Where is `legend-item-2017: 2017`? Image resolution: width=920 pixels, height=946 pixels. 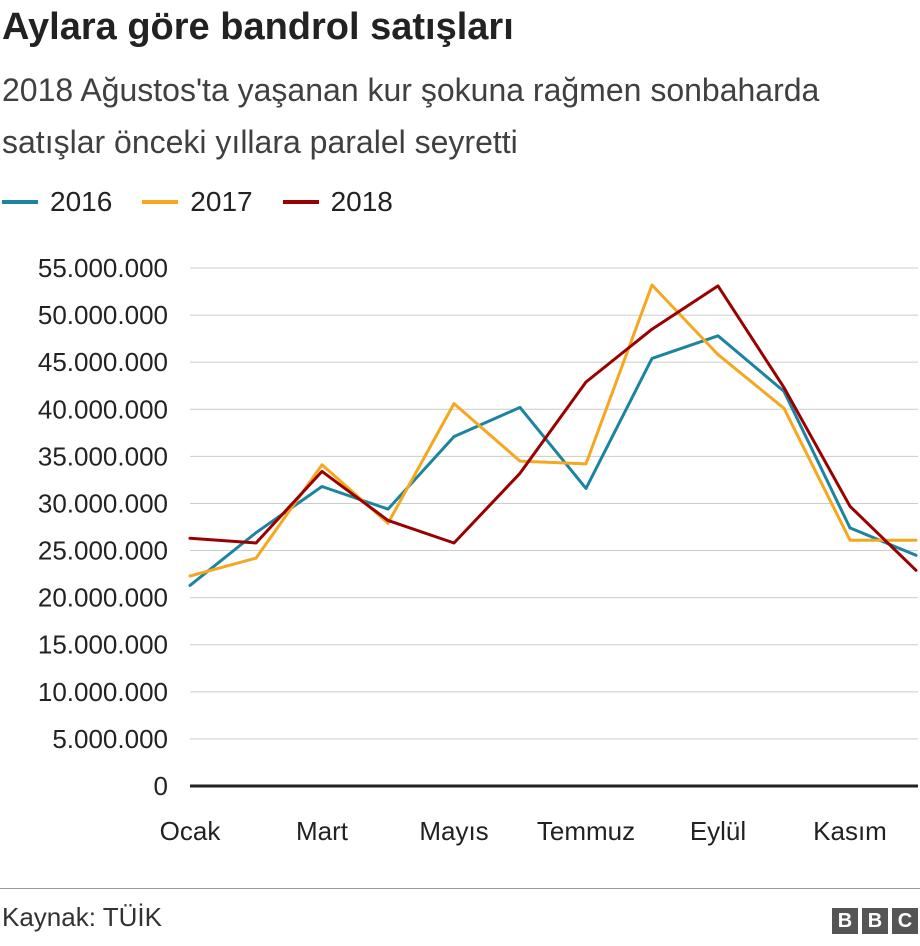
legend-item-2017: 2017 is located at coordinates (197, 202).